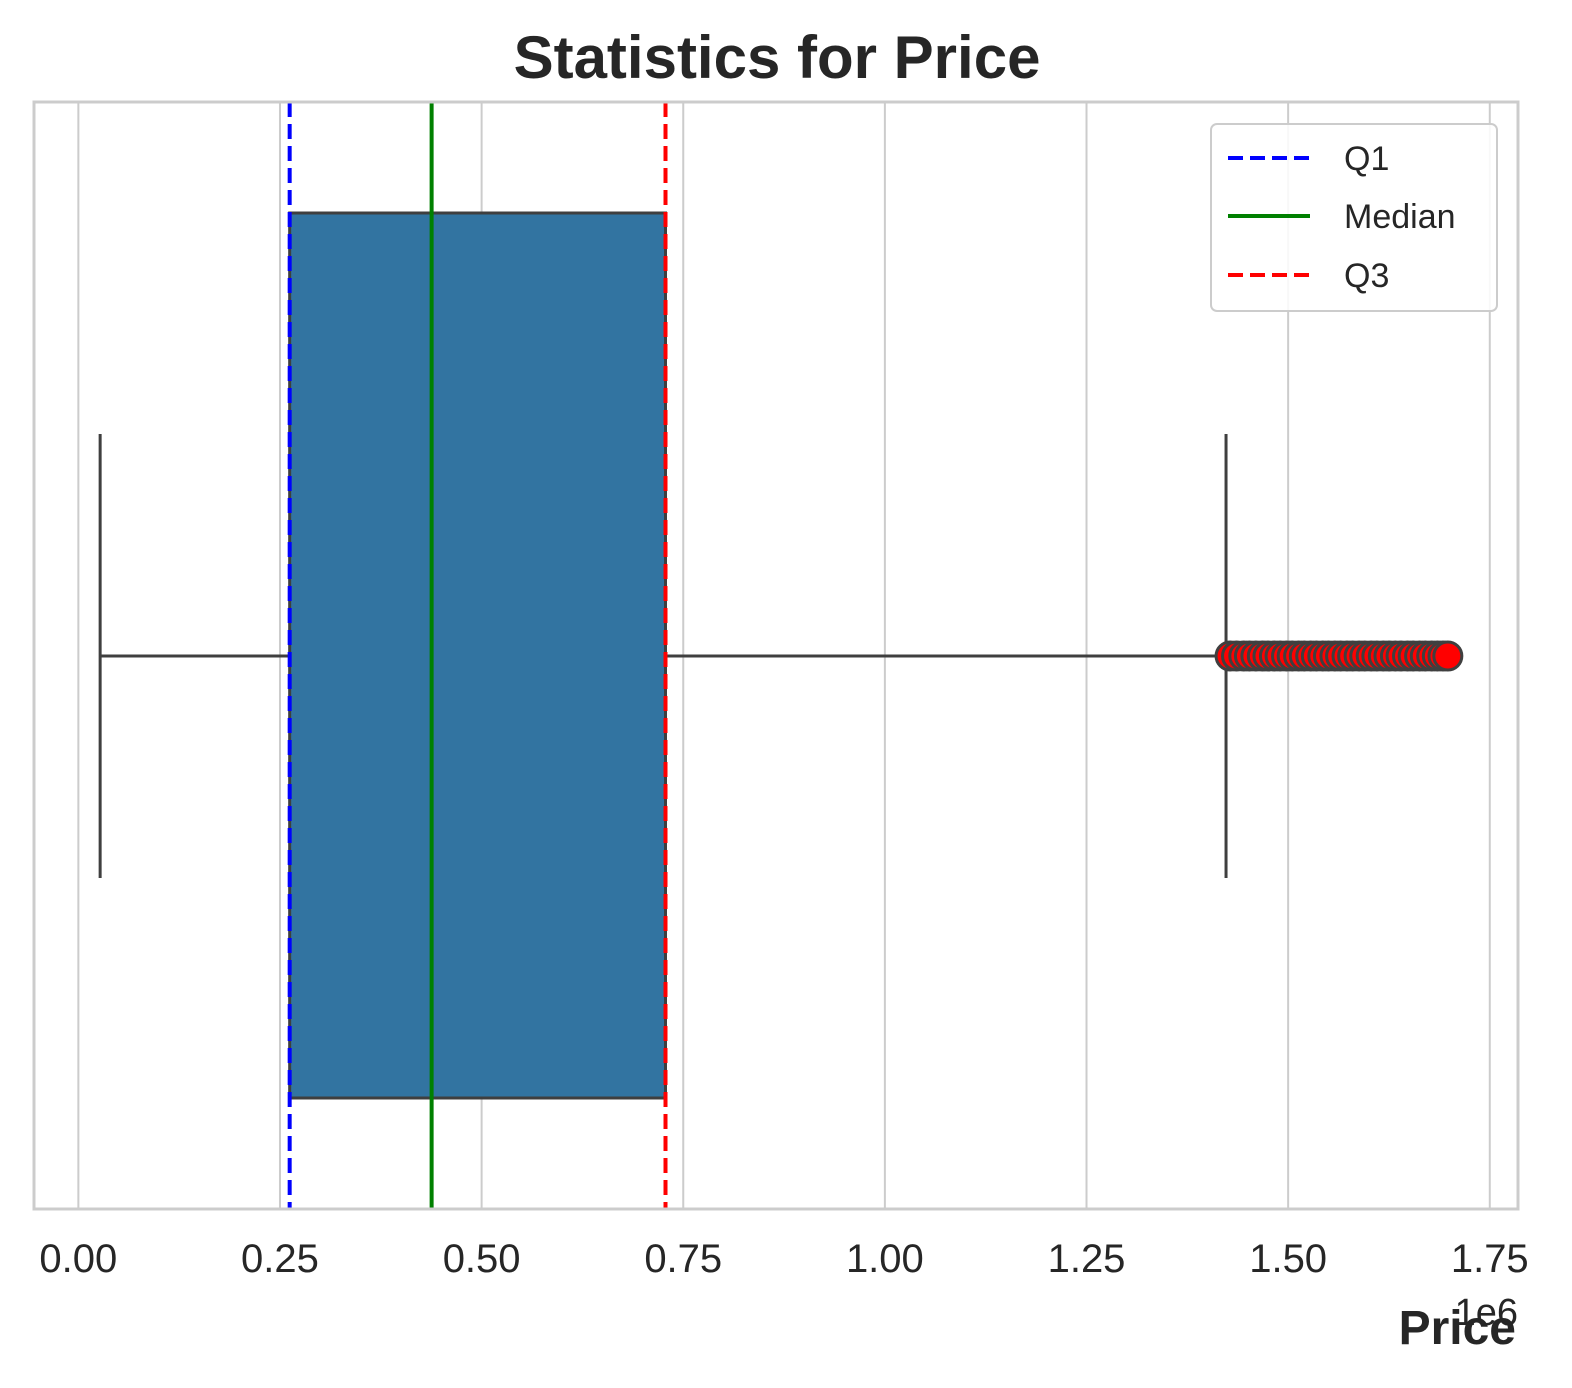  Describe the element at coordinates (1087, 1259) in the screenshot. I see `x-tick-label-5: 1.25` at that location.